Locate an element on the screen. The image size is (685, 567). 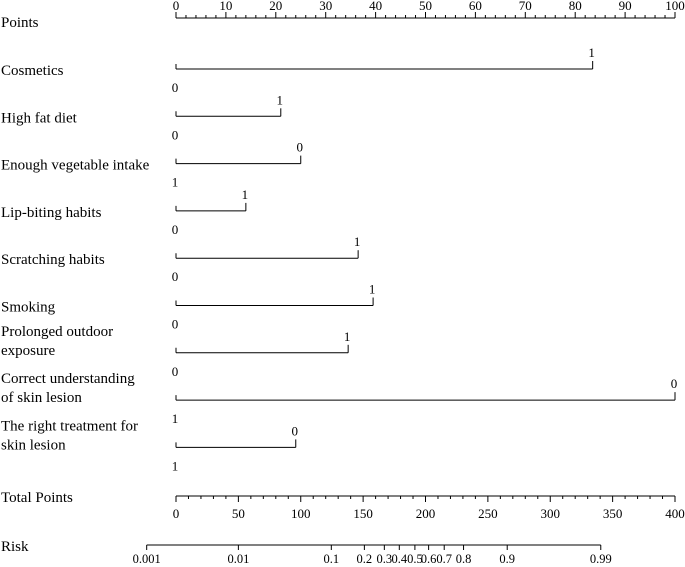
risk-tick-label: 0.1 is located at coordinates (332, 559).